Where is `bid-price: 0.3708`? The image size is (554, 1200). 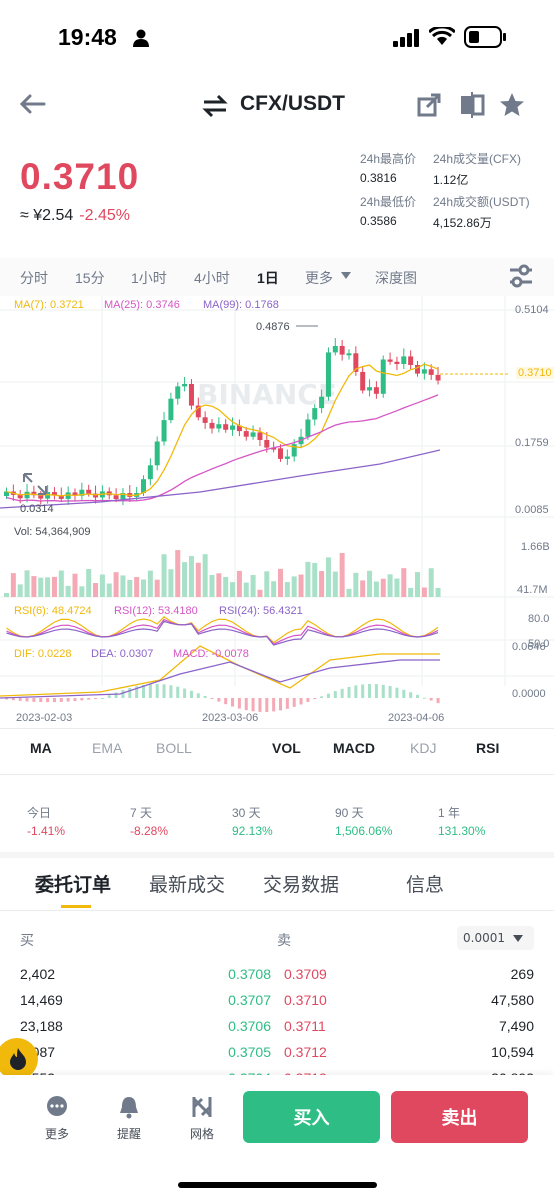
bid-price: 0.3708 is located at coordinates (249, 974).